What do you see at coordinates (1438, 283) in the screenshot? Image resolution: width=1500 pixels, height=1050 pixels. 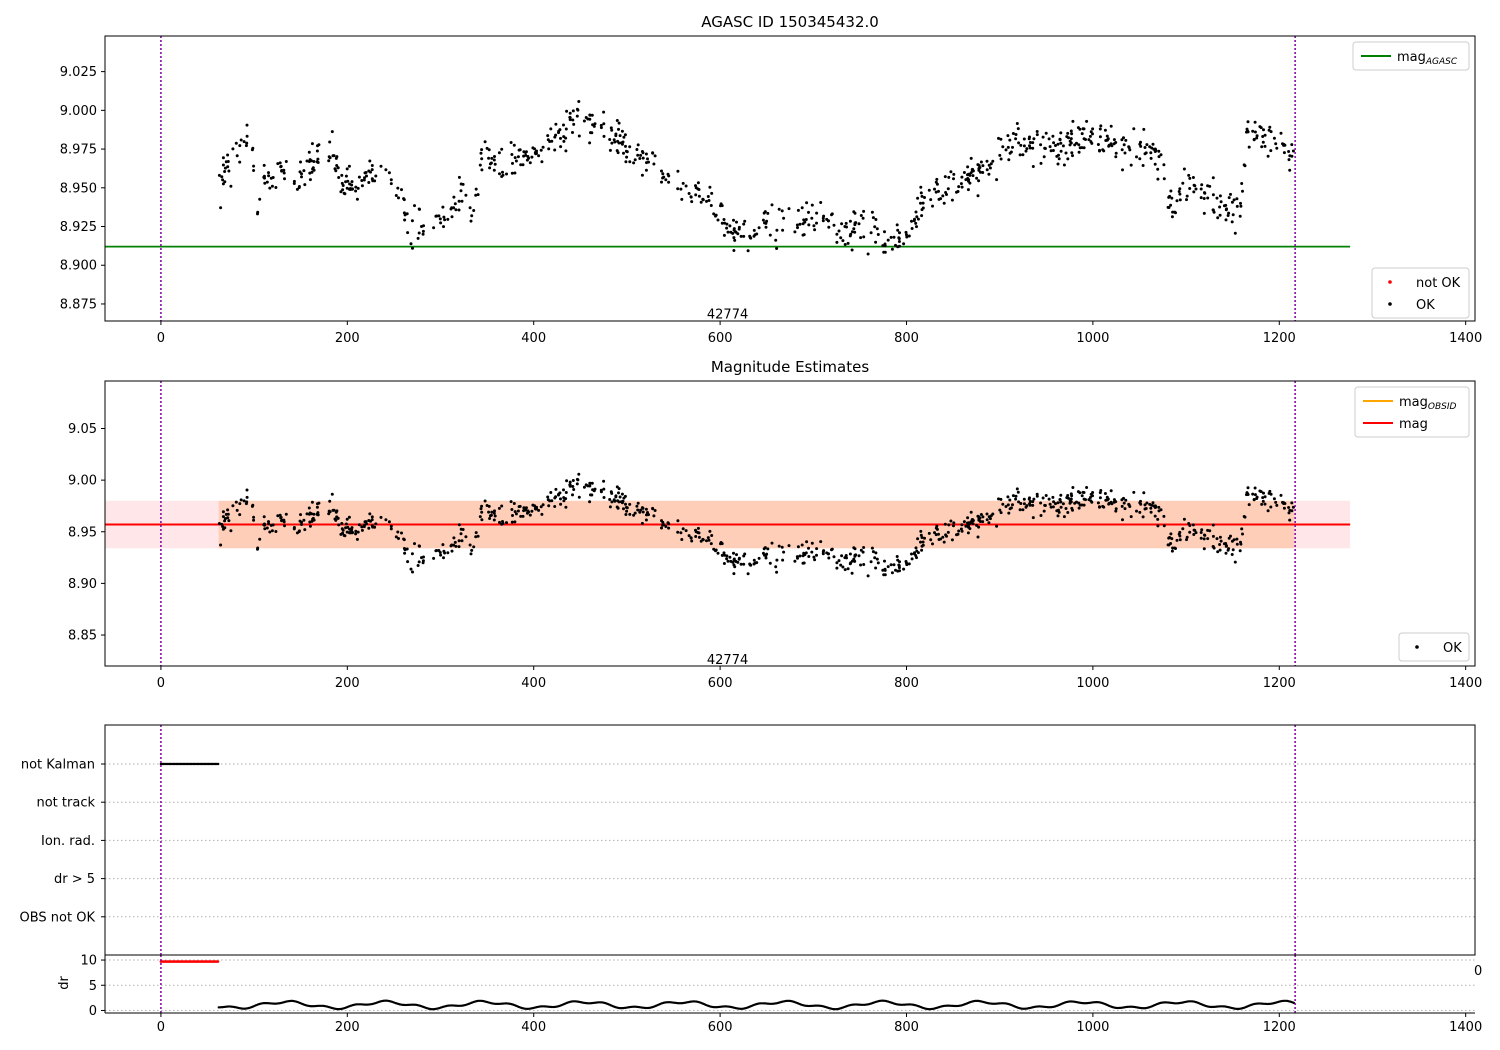 I see `legend-label: not OK` at bounding box center [1438, 283].